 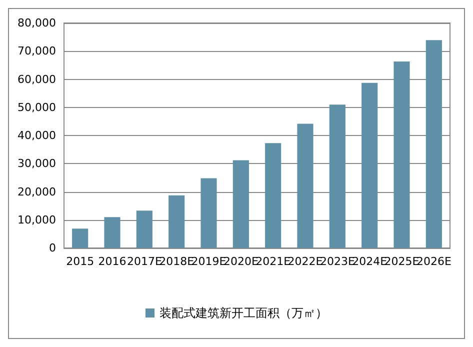 I want to click on y-tick-label: 30,000, so click(x=37, y=163).